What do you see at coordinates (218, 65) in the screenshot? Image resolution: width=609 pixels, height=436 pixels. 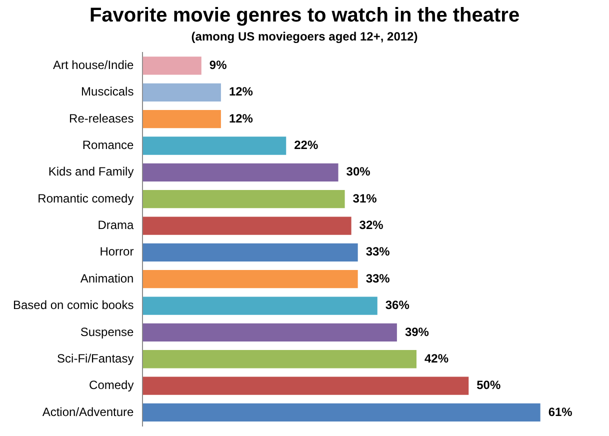 I see `data-label: 9%` at bounding box center [218, 65].